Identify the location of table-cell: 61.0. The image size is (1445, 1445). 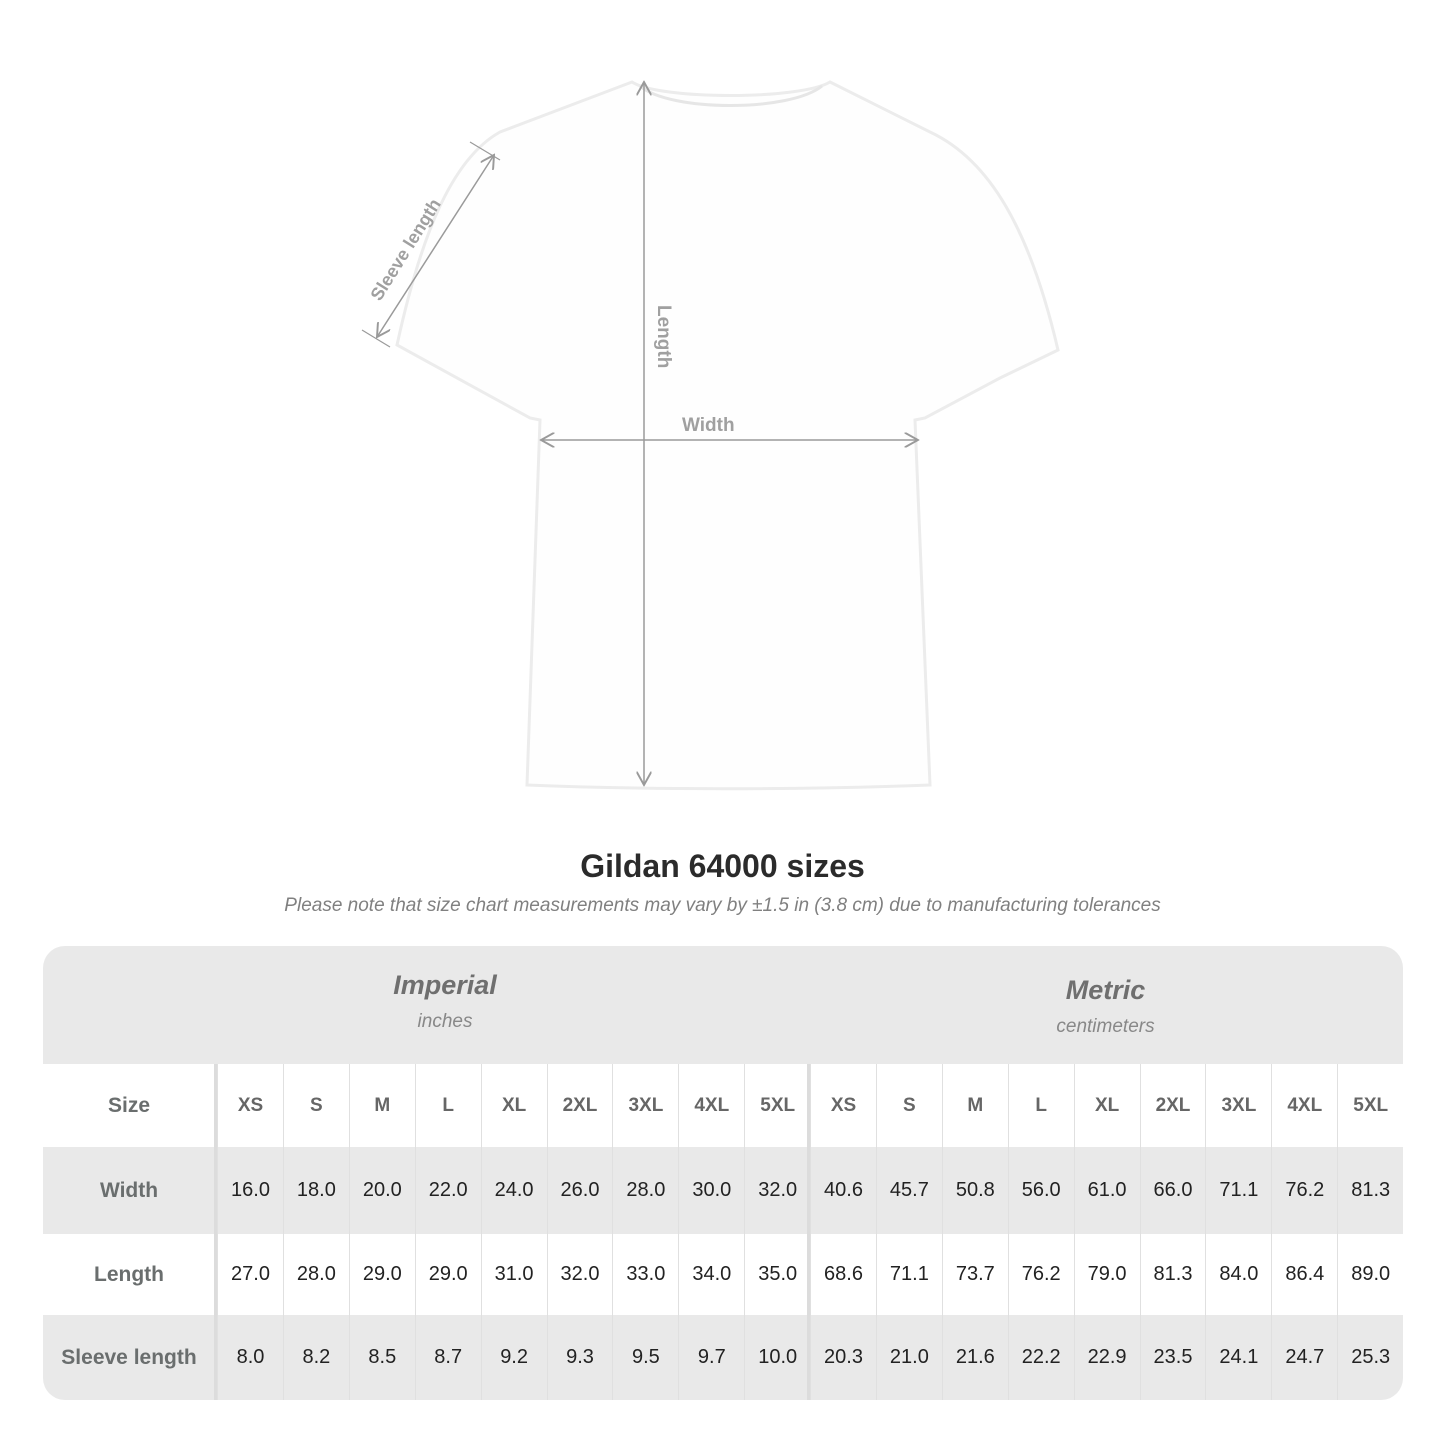
(1106, 1190).